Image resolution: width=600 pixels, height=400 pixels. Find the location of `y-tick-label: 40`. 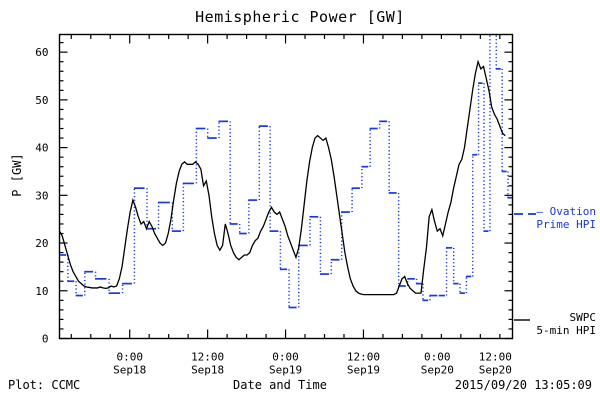

y-tick-label: 40 is located at coordinates (41, 148).